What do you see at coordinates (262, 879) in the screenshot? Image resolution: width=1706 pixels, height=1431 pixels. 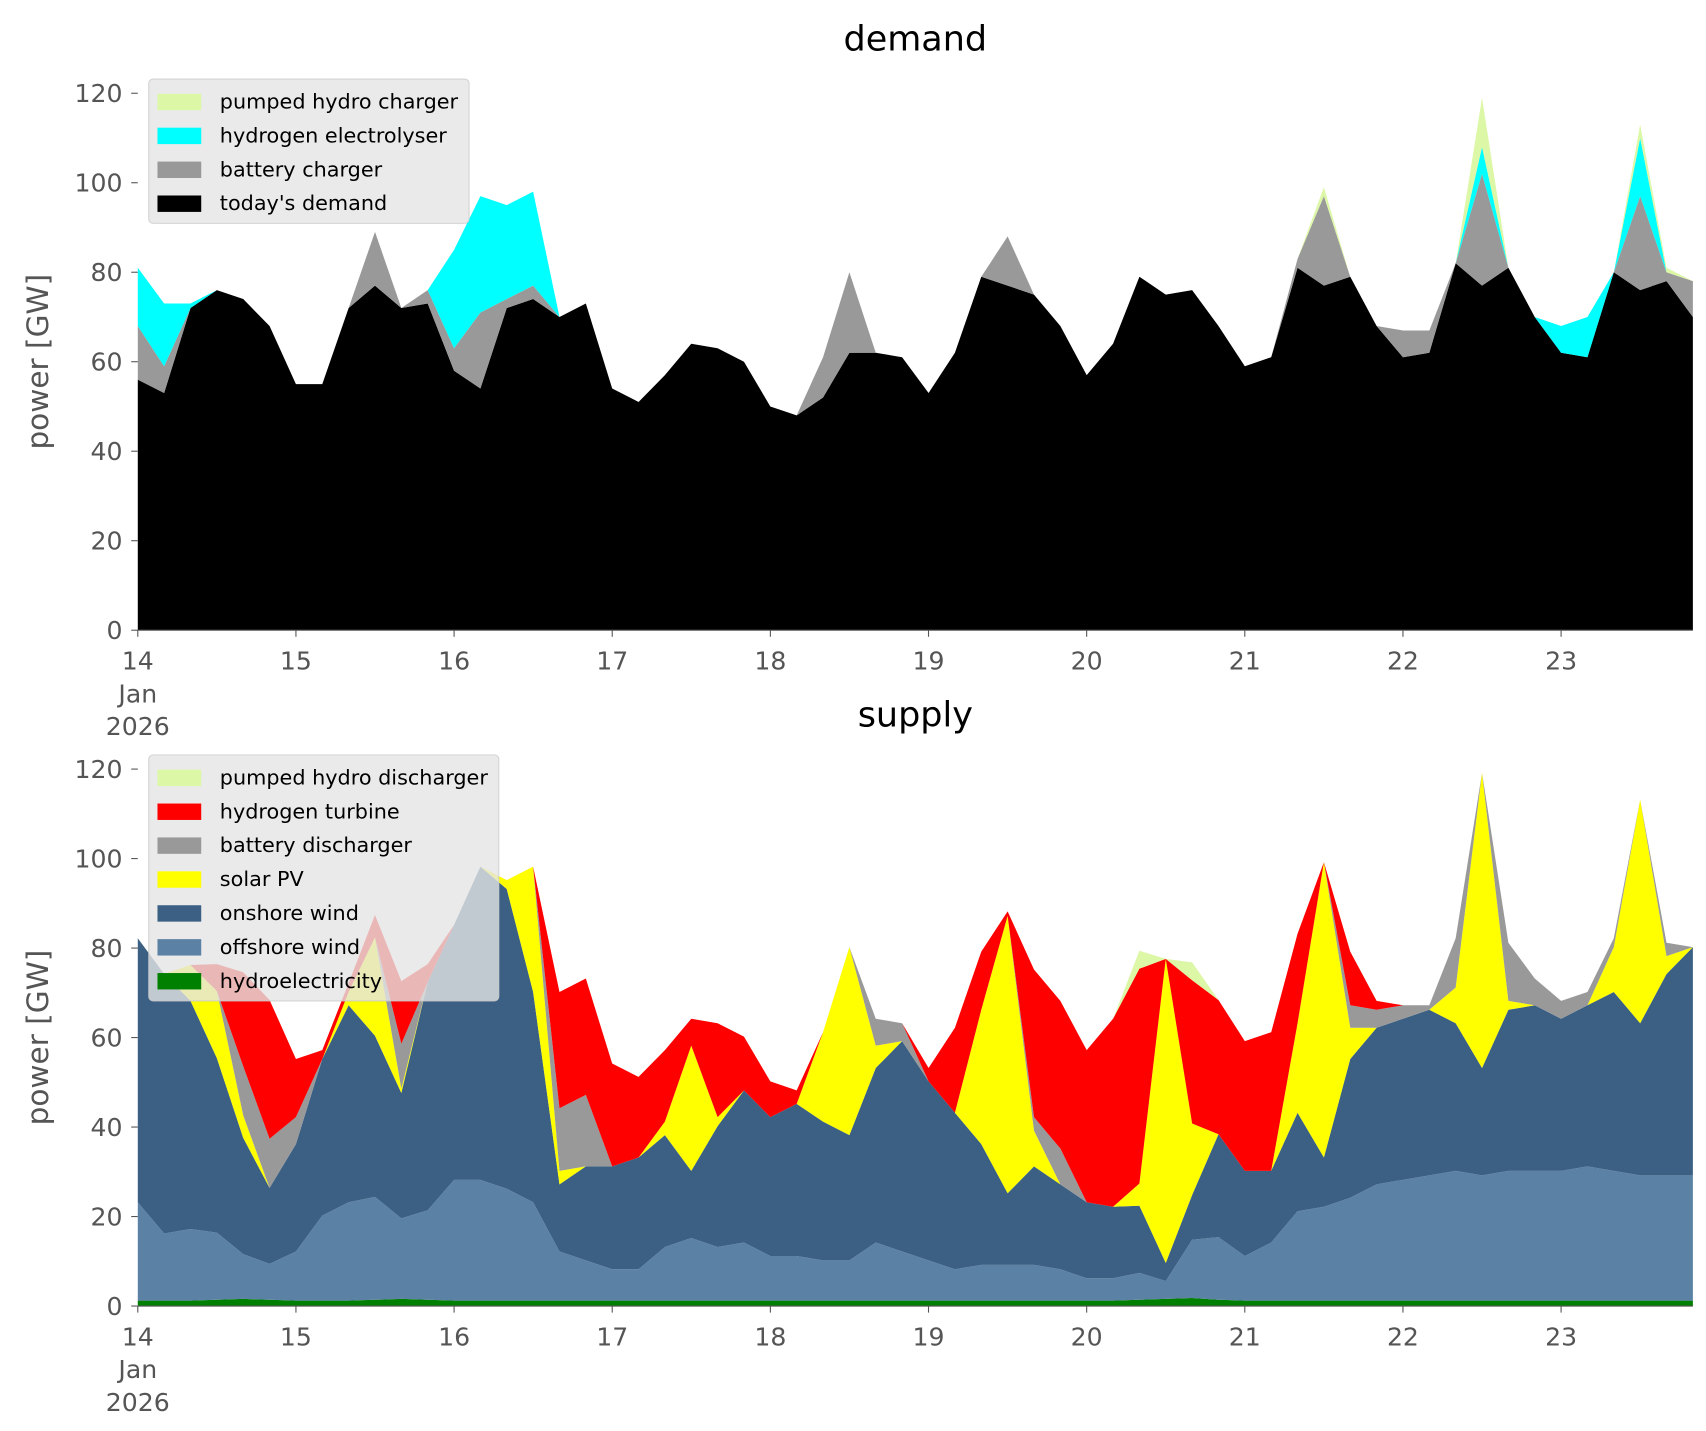 I see `legend-label: solar PV` at bounding box center [262, 879].